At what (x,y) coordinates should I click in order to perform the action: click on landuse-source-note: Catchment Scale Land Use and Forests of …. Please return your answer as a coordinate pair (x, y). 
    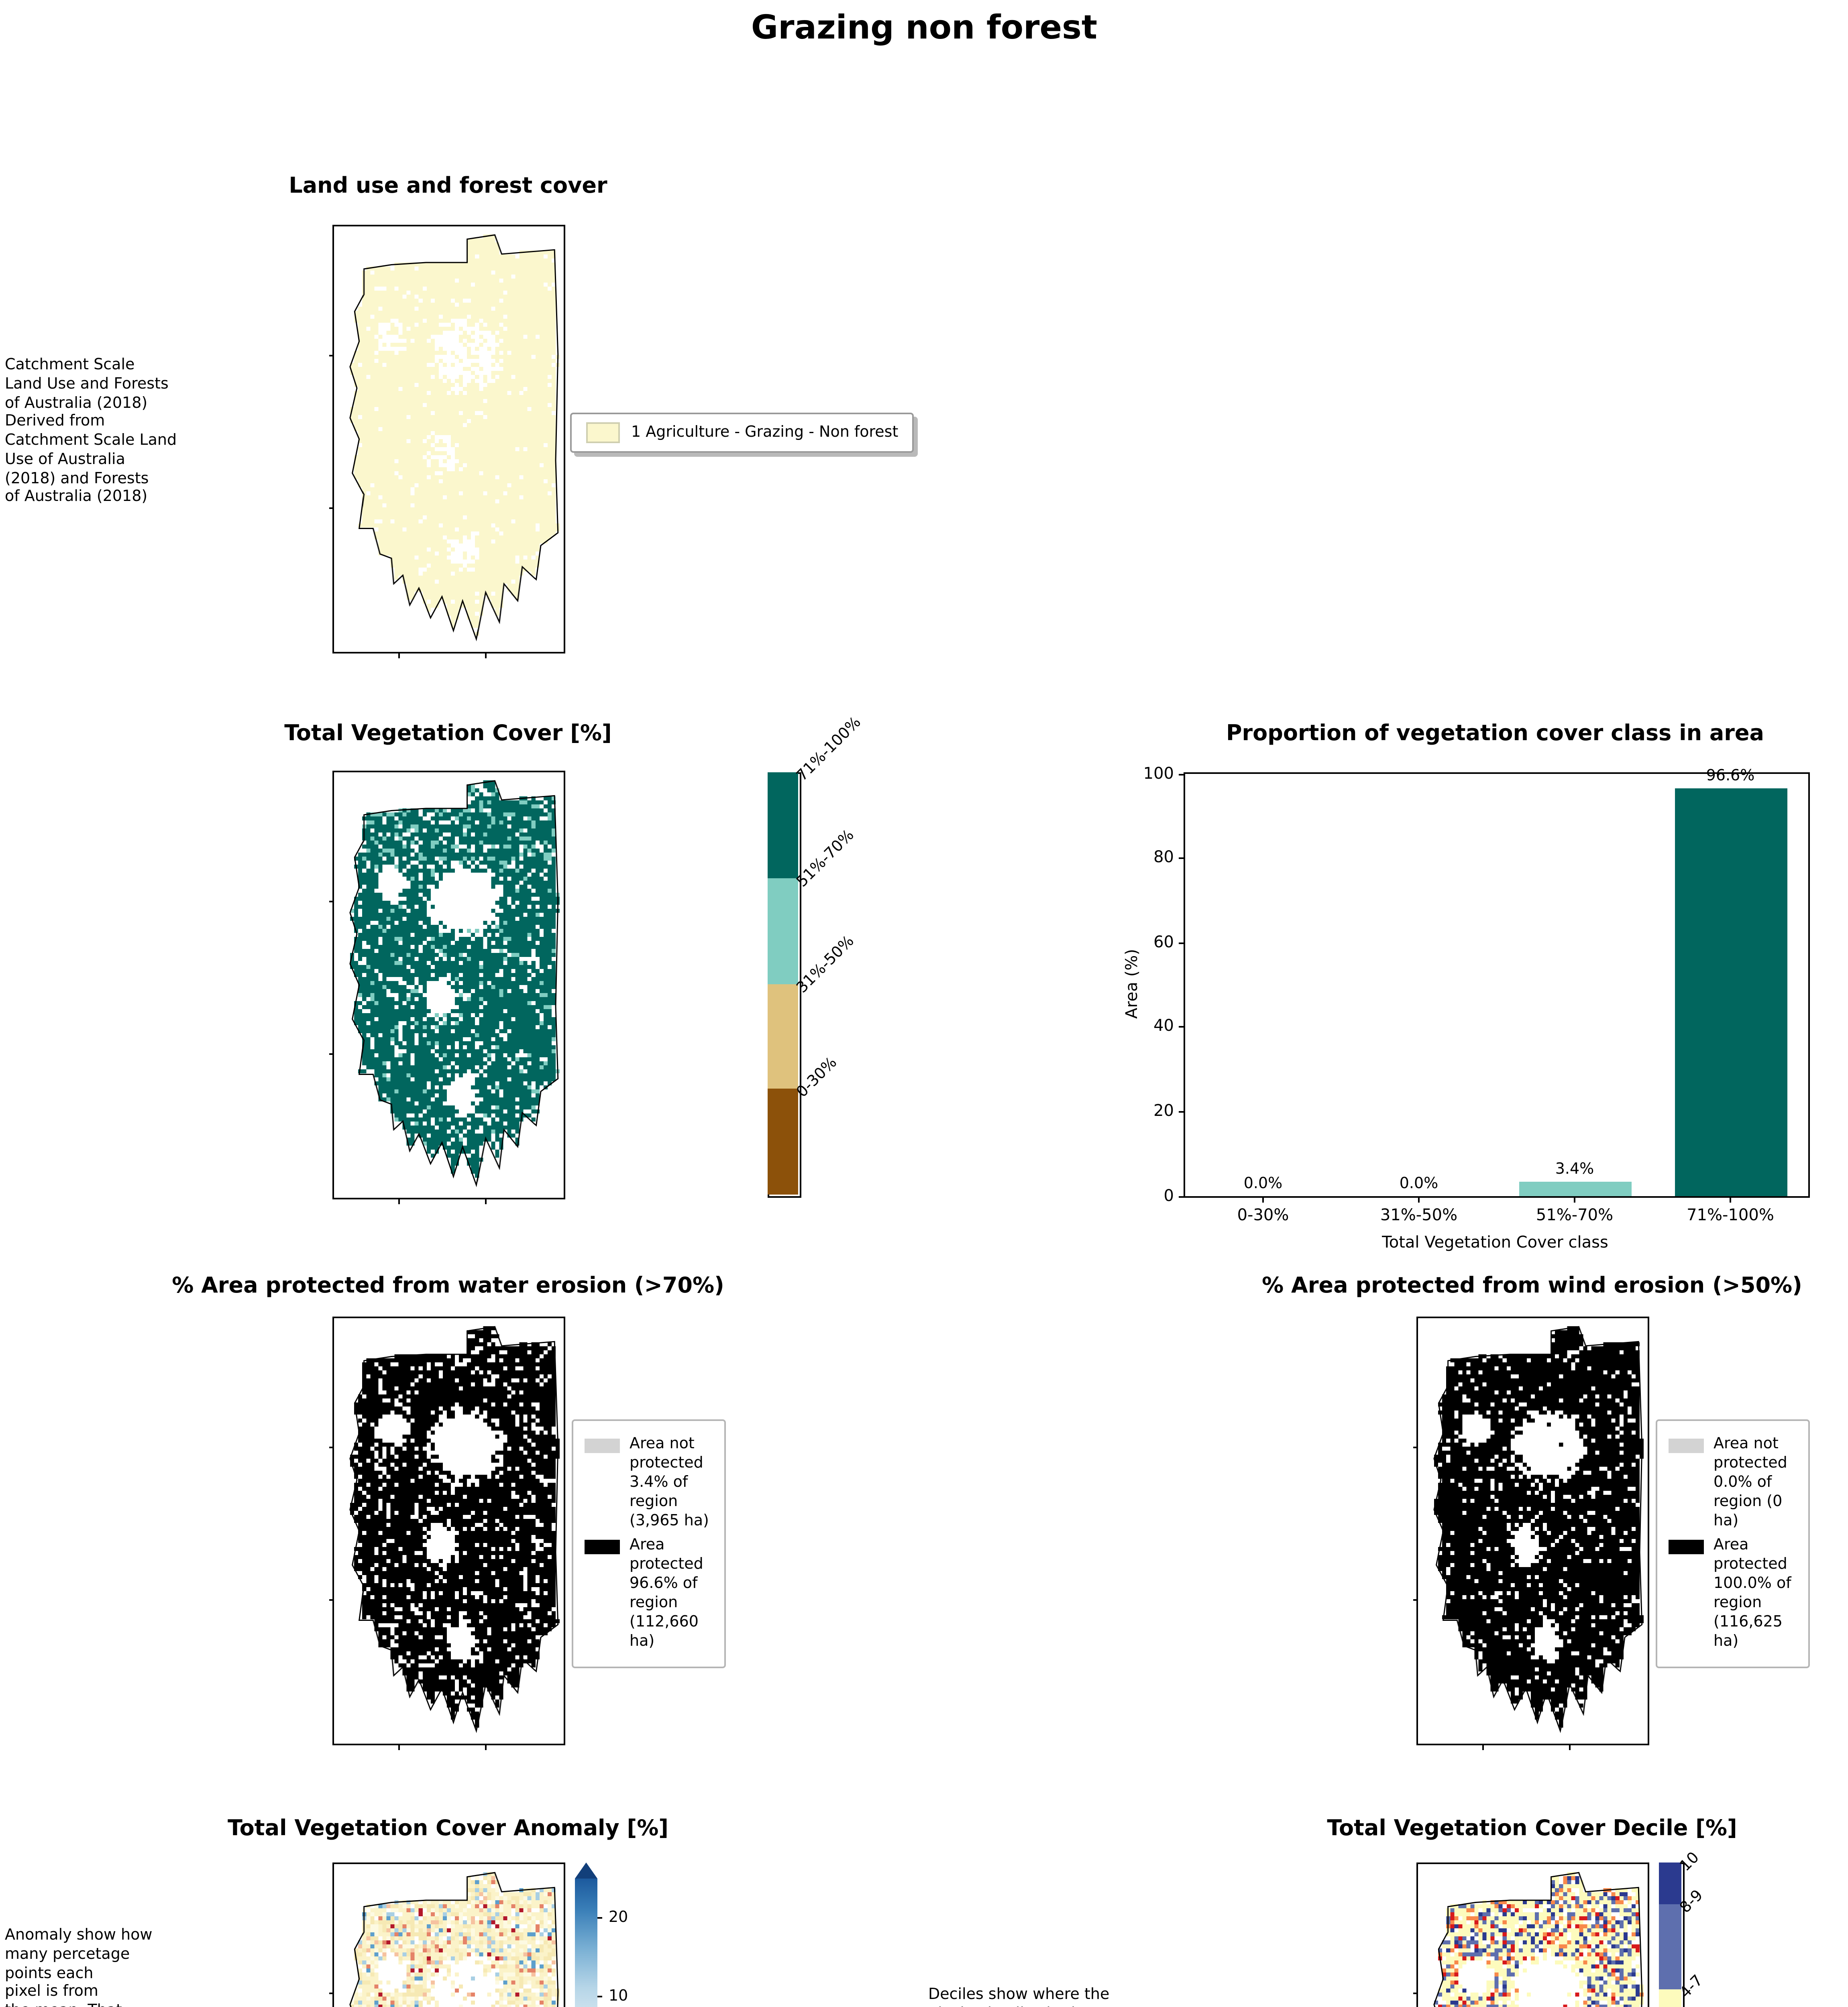
    Looking at the image, I should click on (91, 431).